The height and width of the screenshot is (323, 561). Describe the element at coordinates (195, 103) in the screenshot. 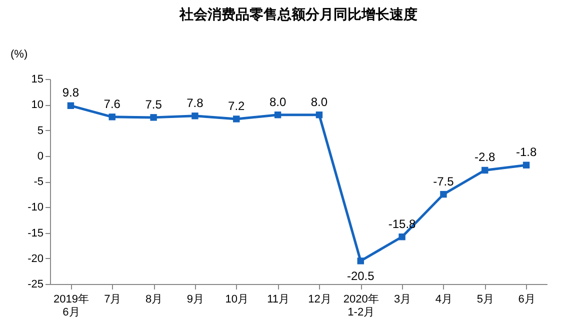

I see `data-label: 7.8` at that location.